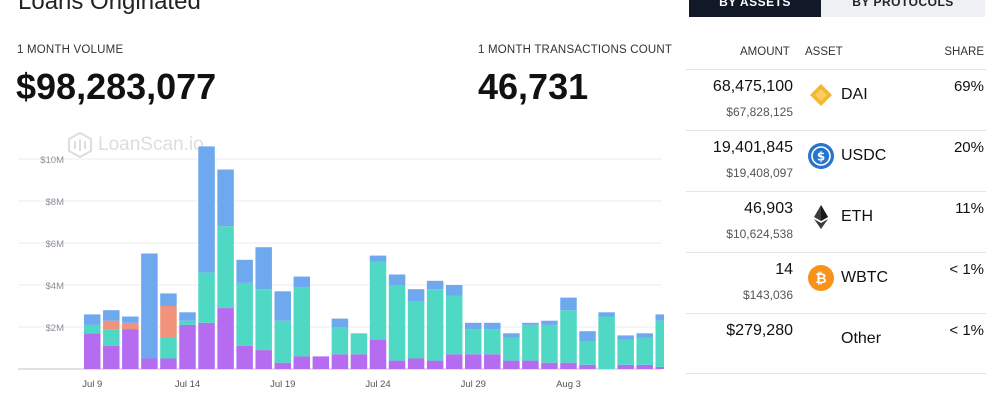 This screenshot has width=1005, height=407. I want to click on y-tick-label: $8M, so click(55, 202).